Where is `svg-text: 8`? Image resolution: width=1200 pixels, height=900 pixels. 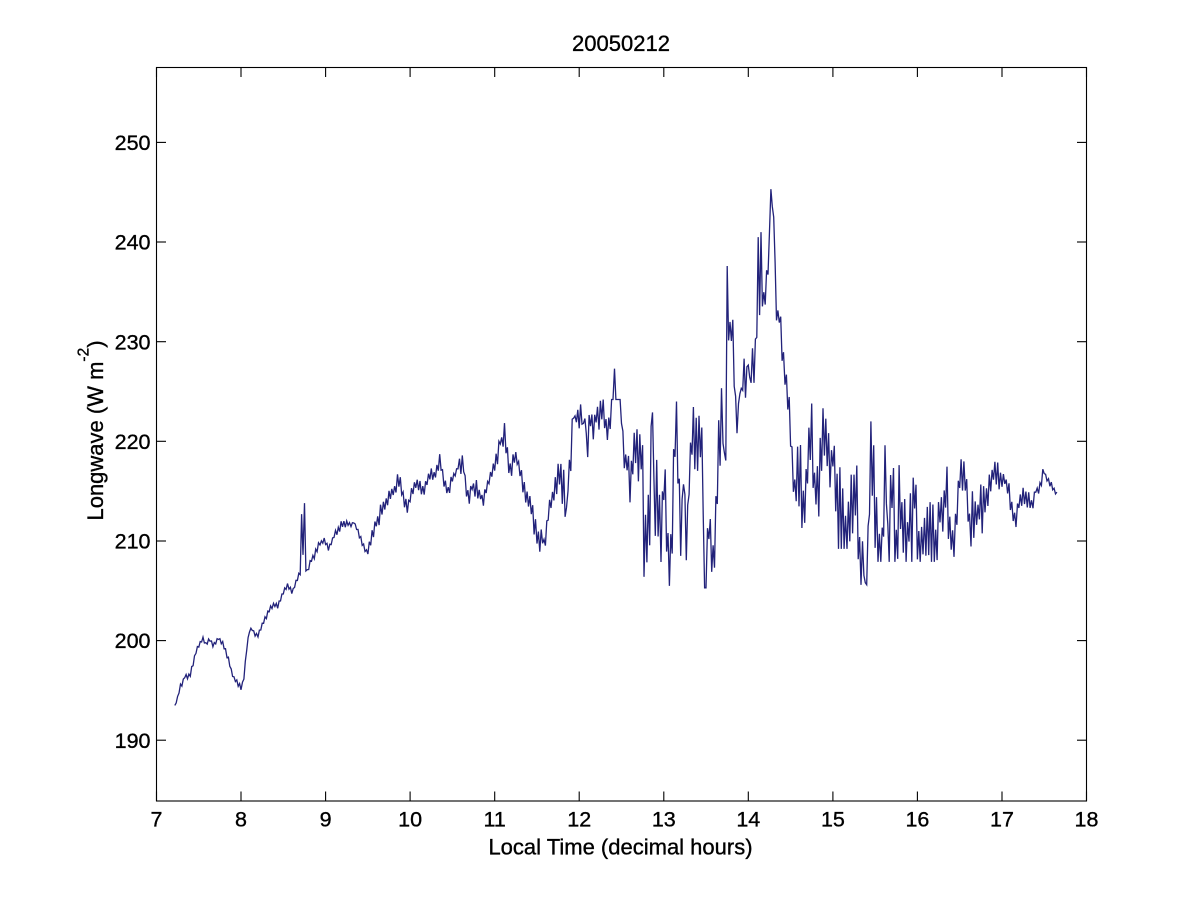 svg-text: 8 is located at coordinates (241, 820).